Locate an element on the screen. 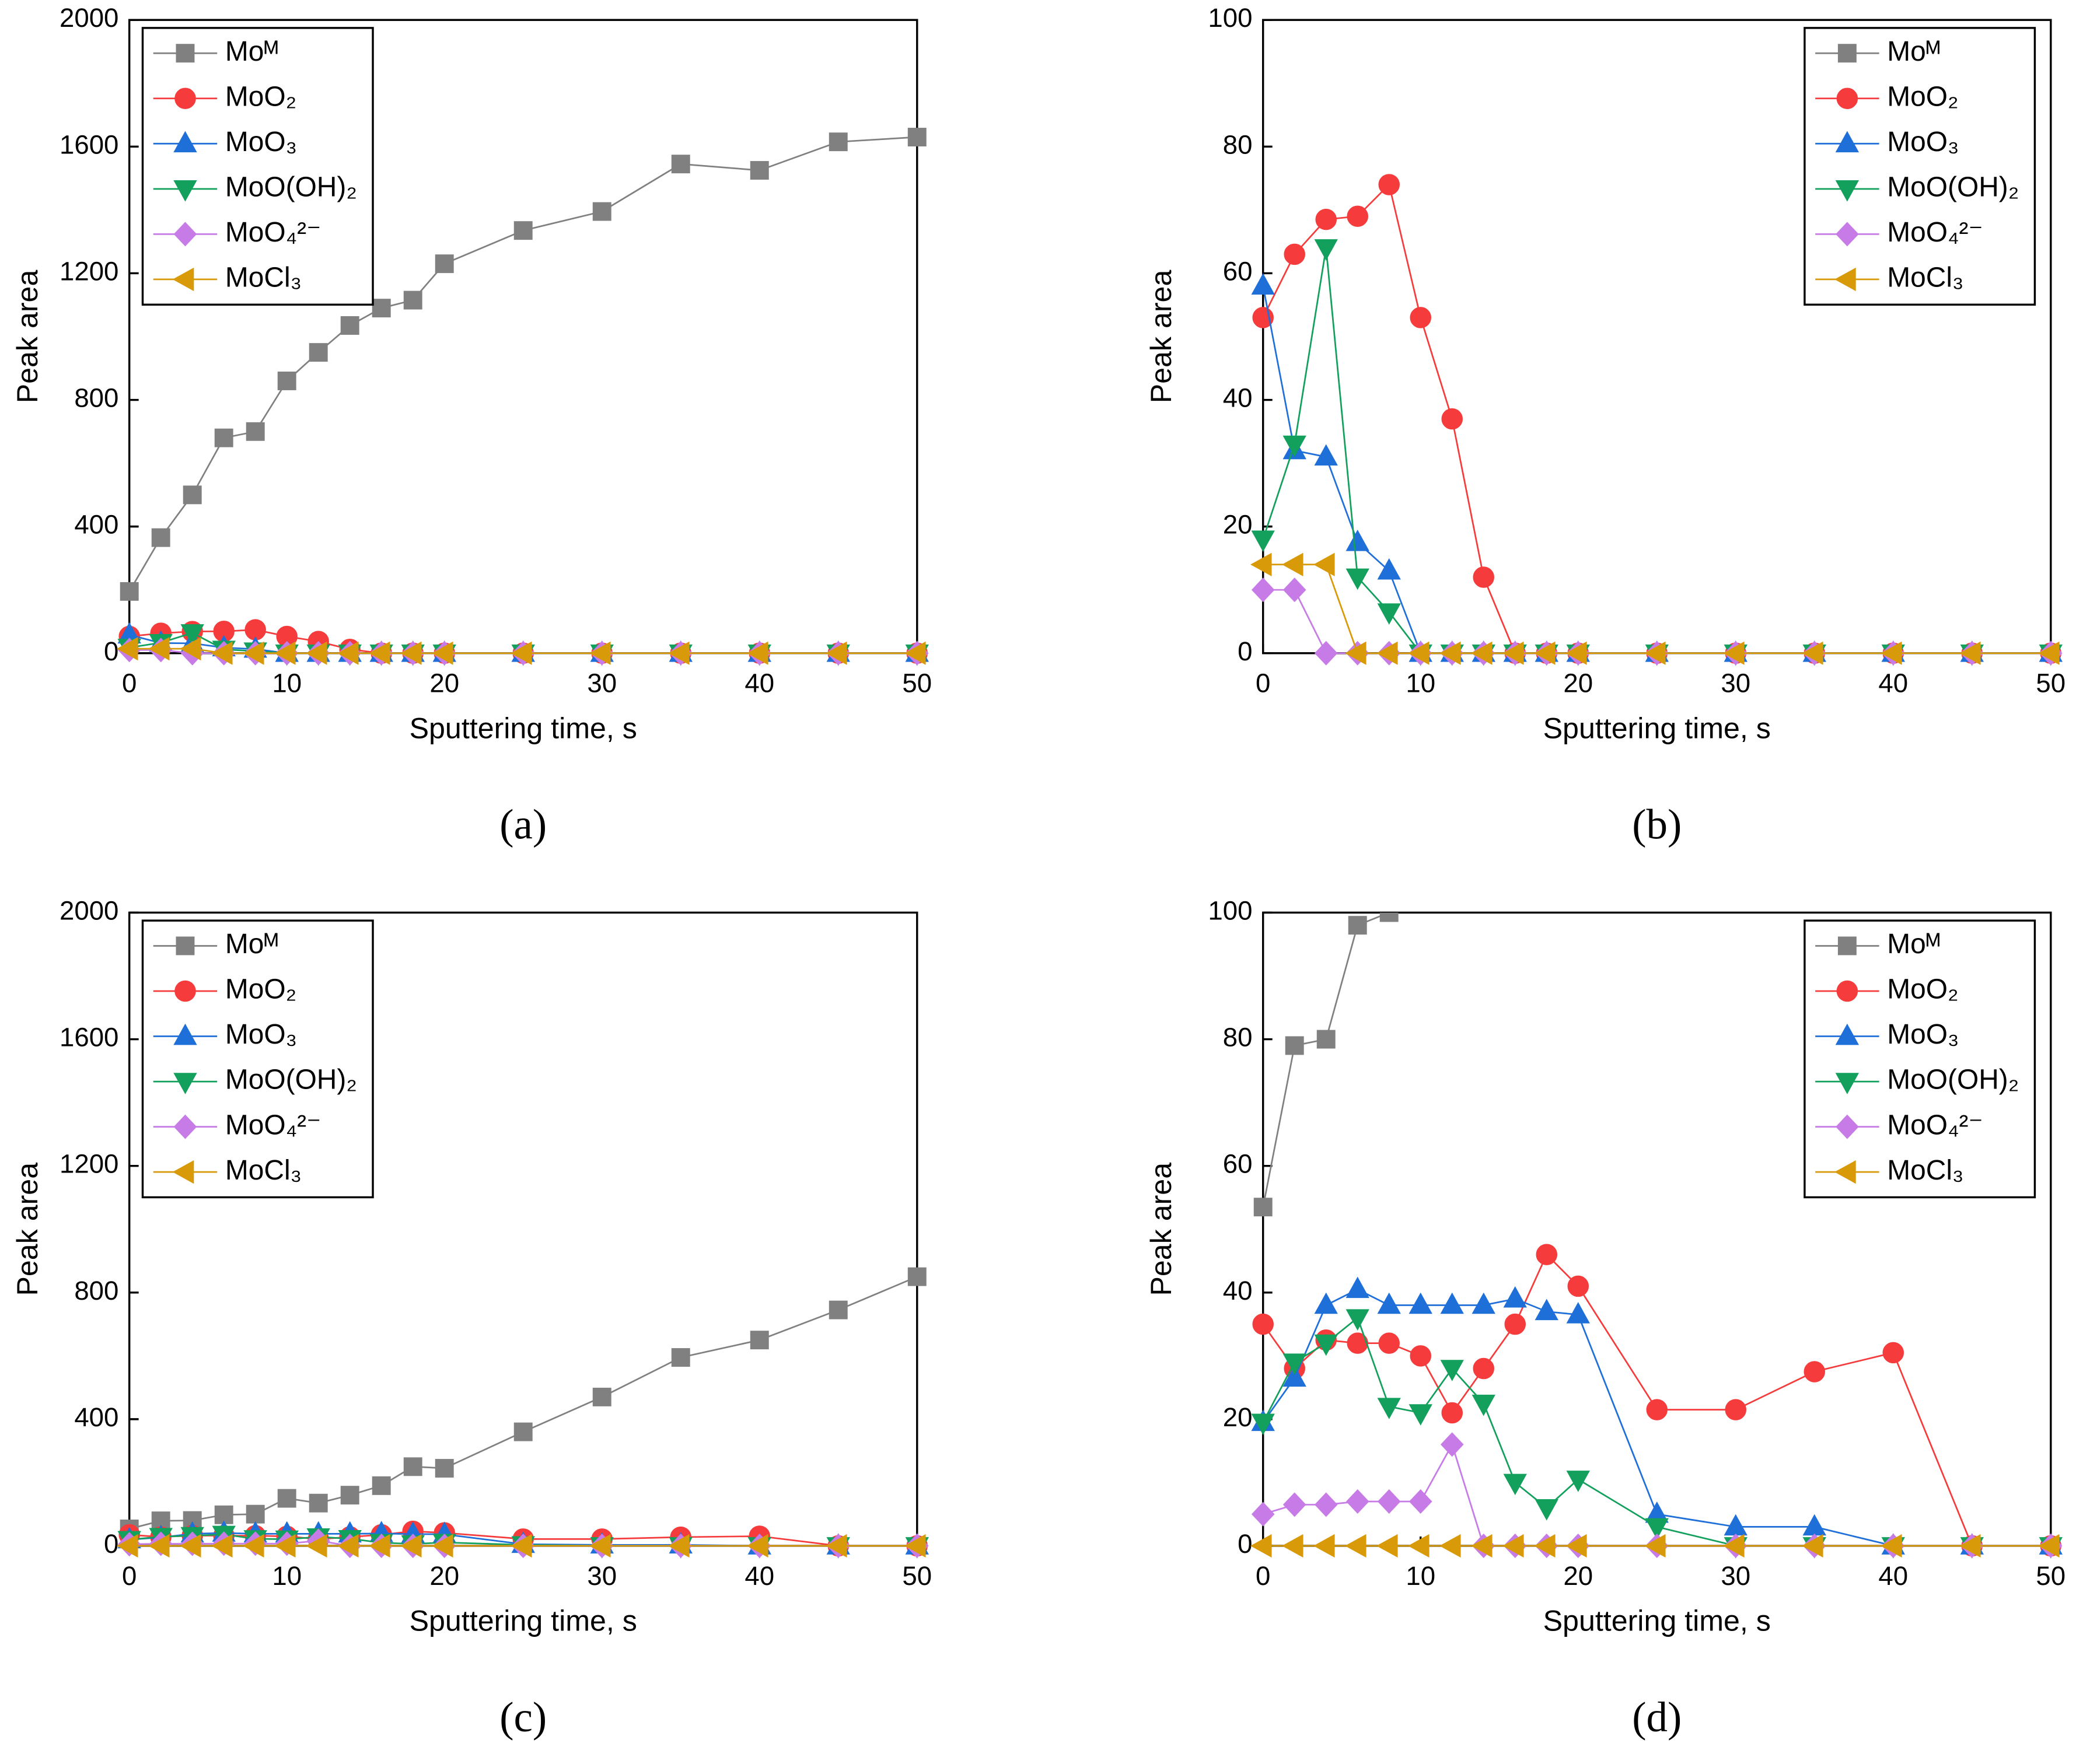 This screenshot has height=1764, width=2083. legend-label: Moᴹ is located at coordinates (1913, 944).